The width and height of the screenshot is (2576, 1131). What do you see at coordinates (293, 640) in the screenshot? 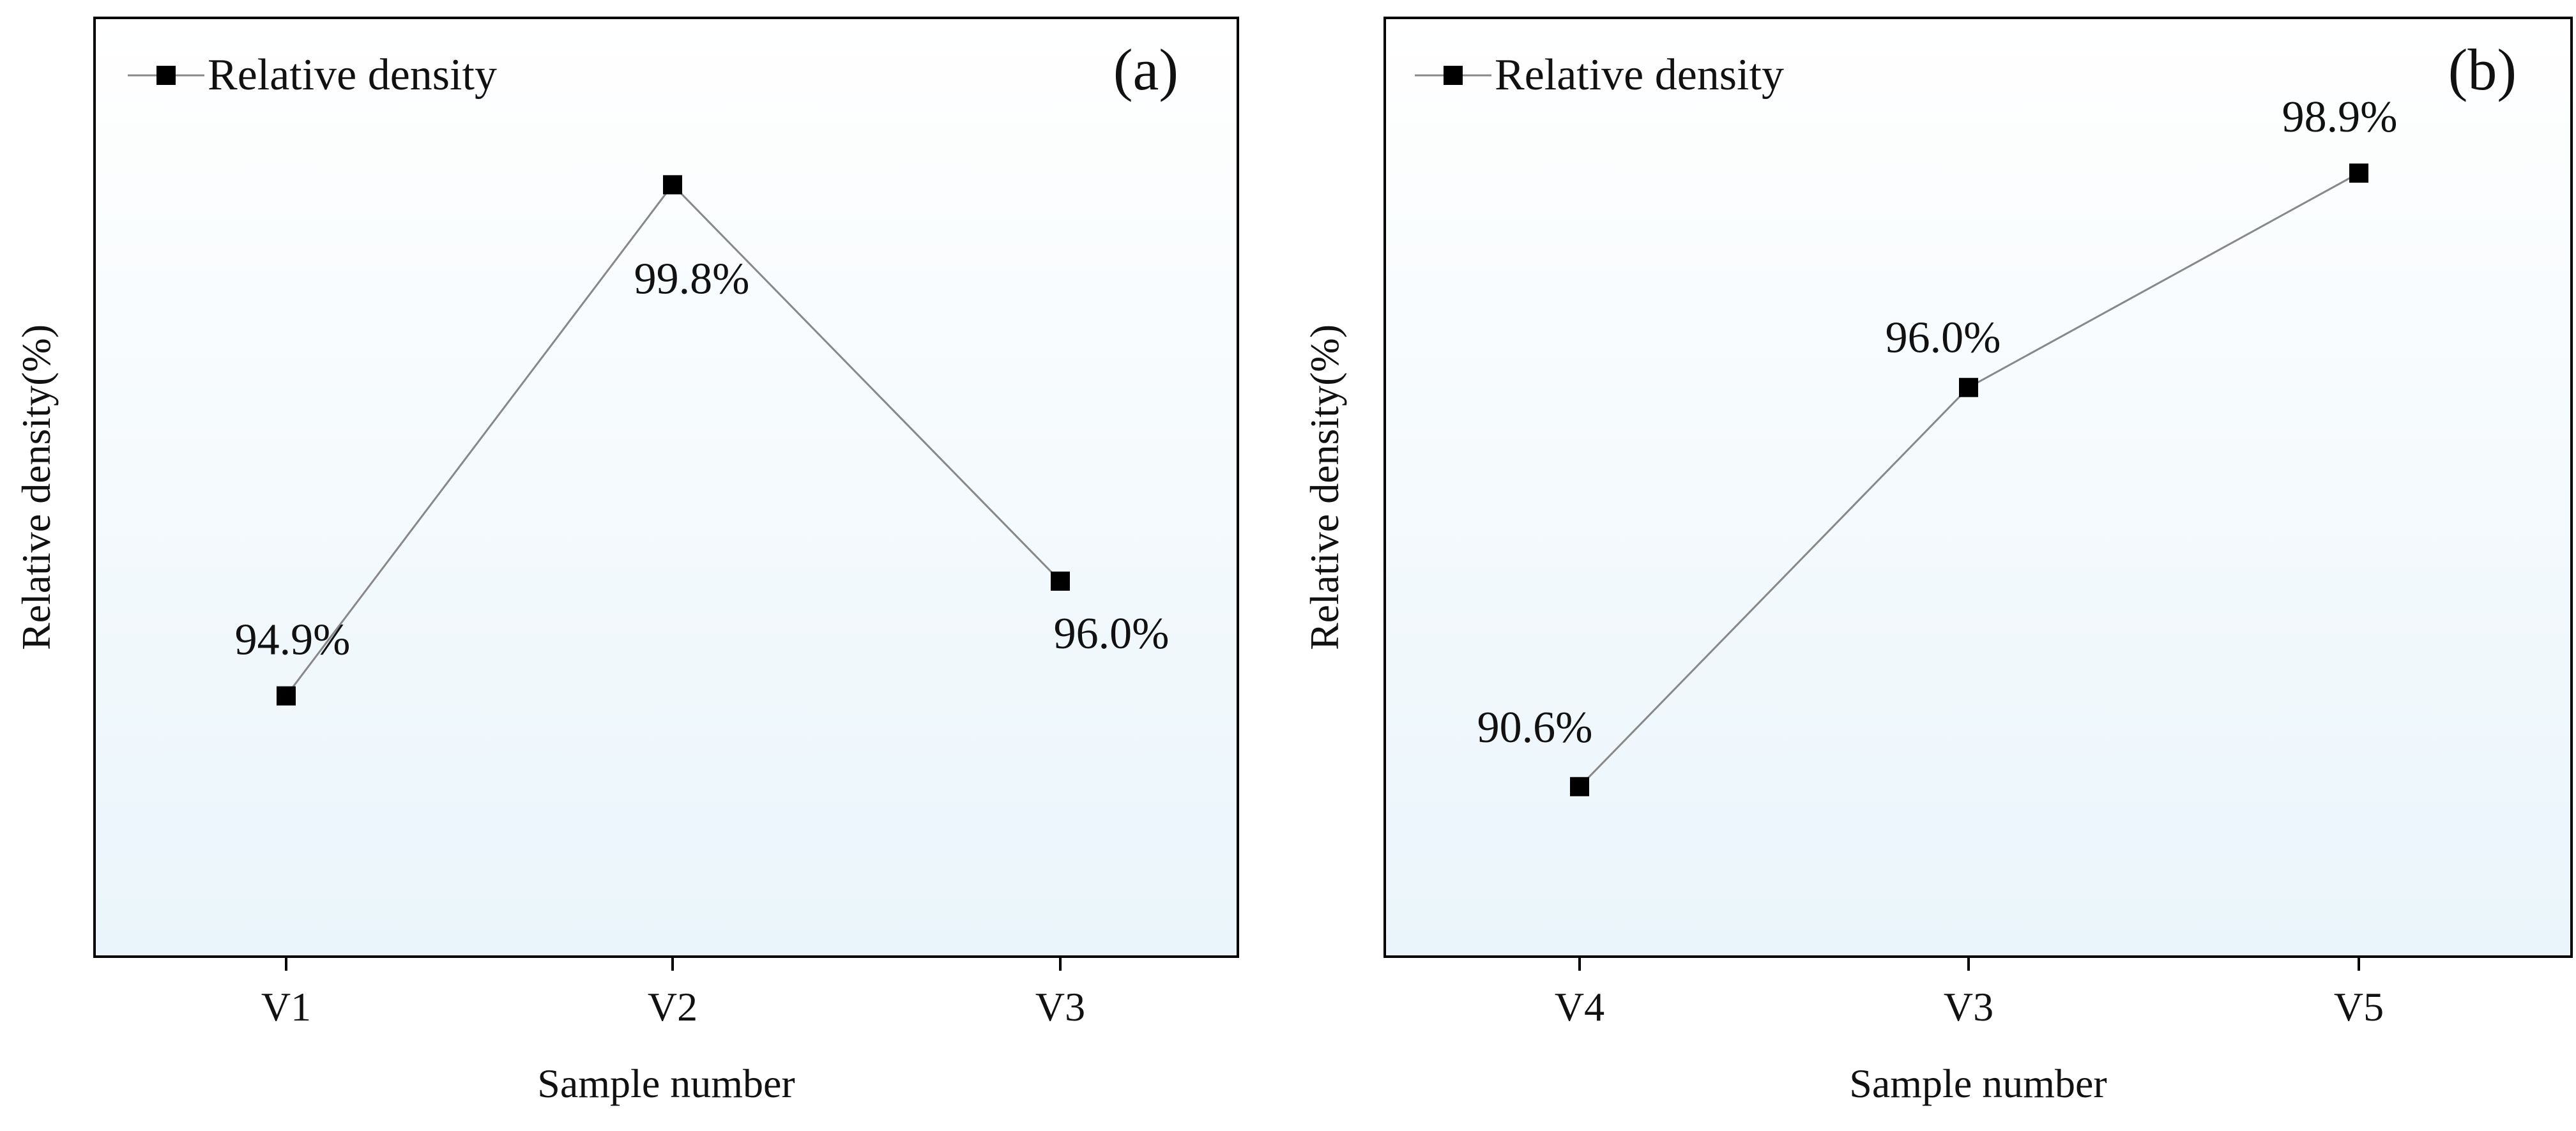
I see `data-label: 94.9%` at bounding box center [293, 640].